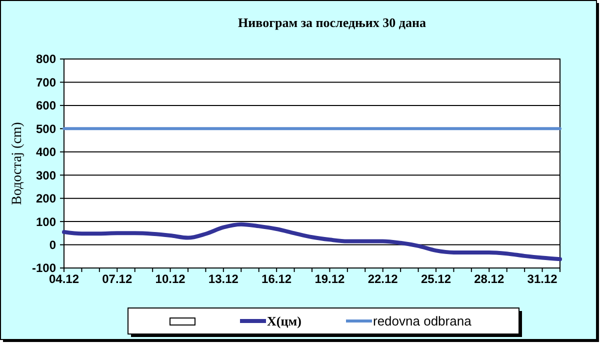 This screenshot has height=343, width=600. What do you see at coordinates (277, 279) in the screenshot?
I see `x-tick-label: 16.12` at bounding box center [277, 279].